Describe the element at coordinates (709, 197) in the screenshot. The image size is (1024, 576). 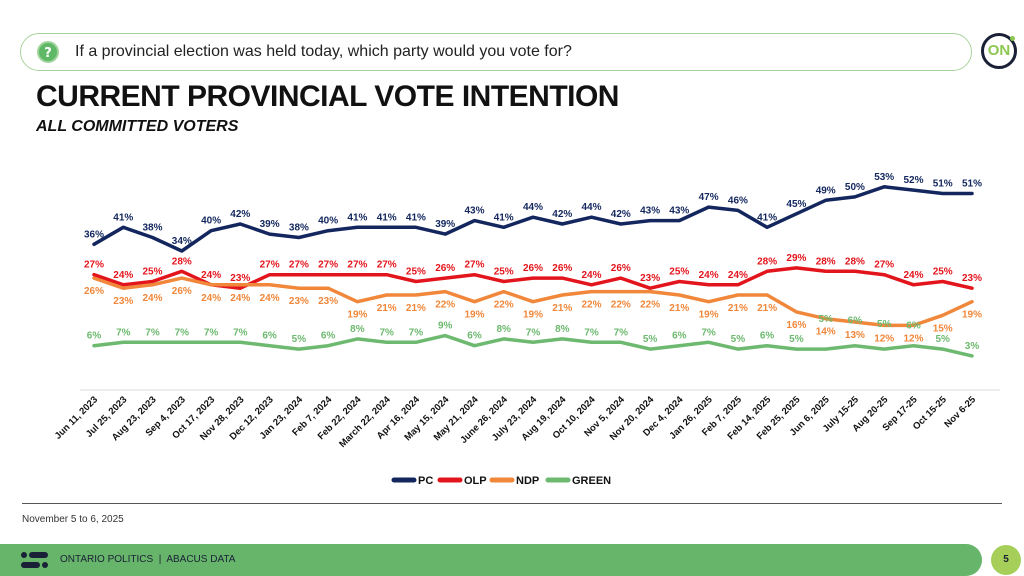
I see `data-label-pc: 47%` at that location.